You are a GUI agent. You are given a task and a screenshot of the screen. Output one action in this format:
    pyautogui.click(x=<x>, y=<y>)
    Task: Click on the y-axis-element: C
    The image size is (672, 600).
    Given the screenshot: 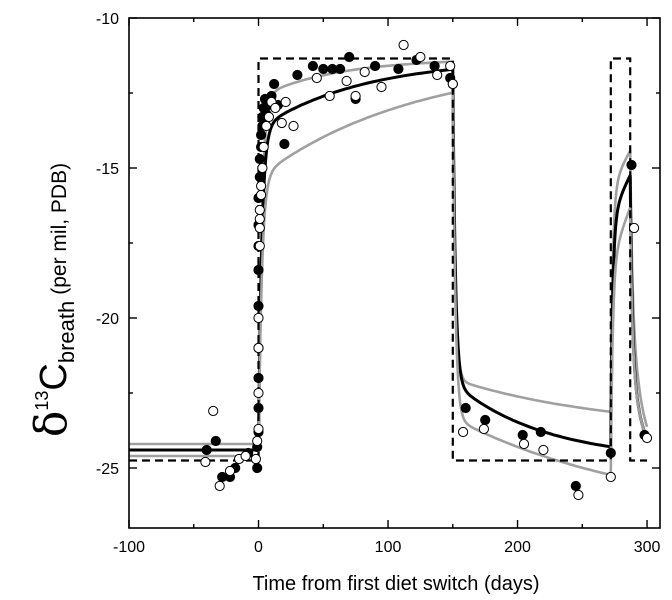 What is the action you would take?
    pyautogui.click(x=54, y=376)
    